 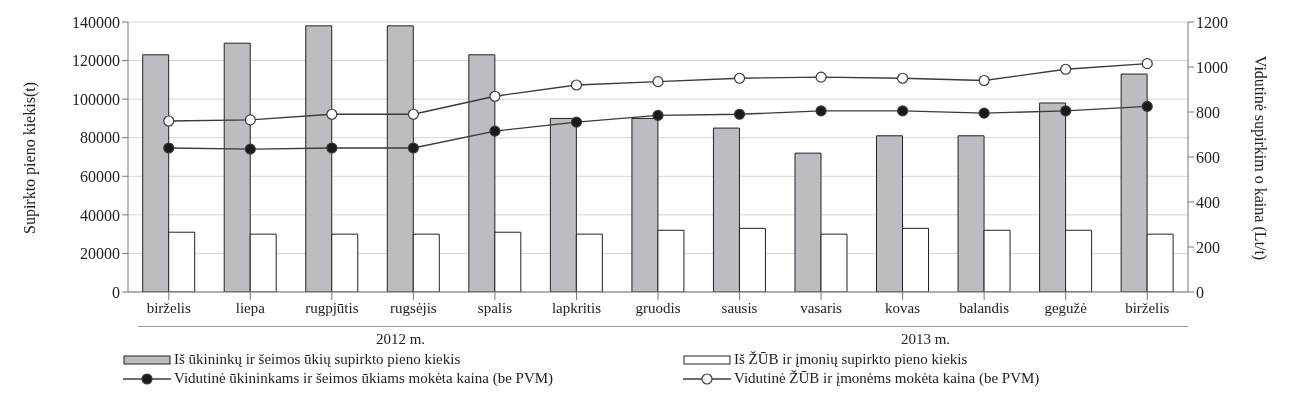 I want to click on y2-tick-label: 800, so click(x=1208, y=112).